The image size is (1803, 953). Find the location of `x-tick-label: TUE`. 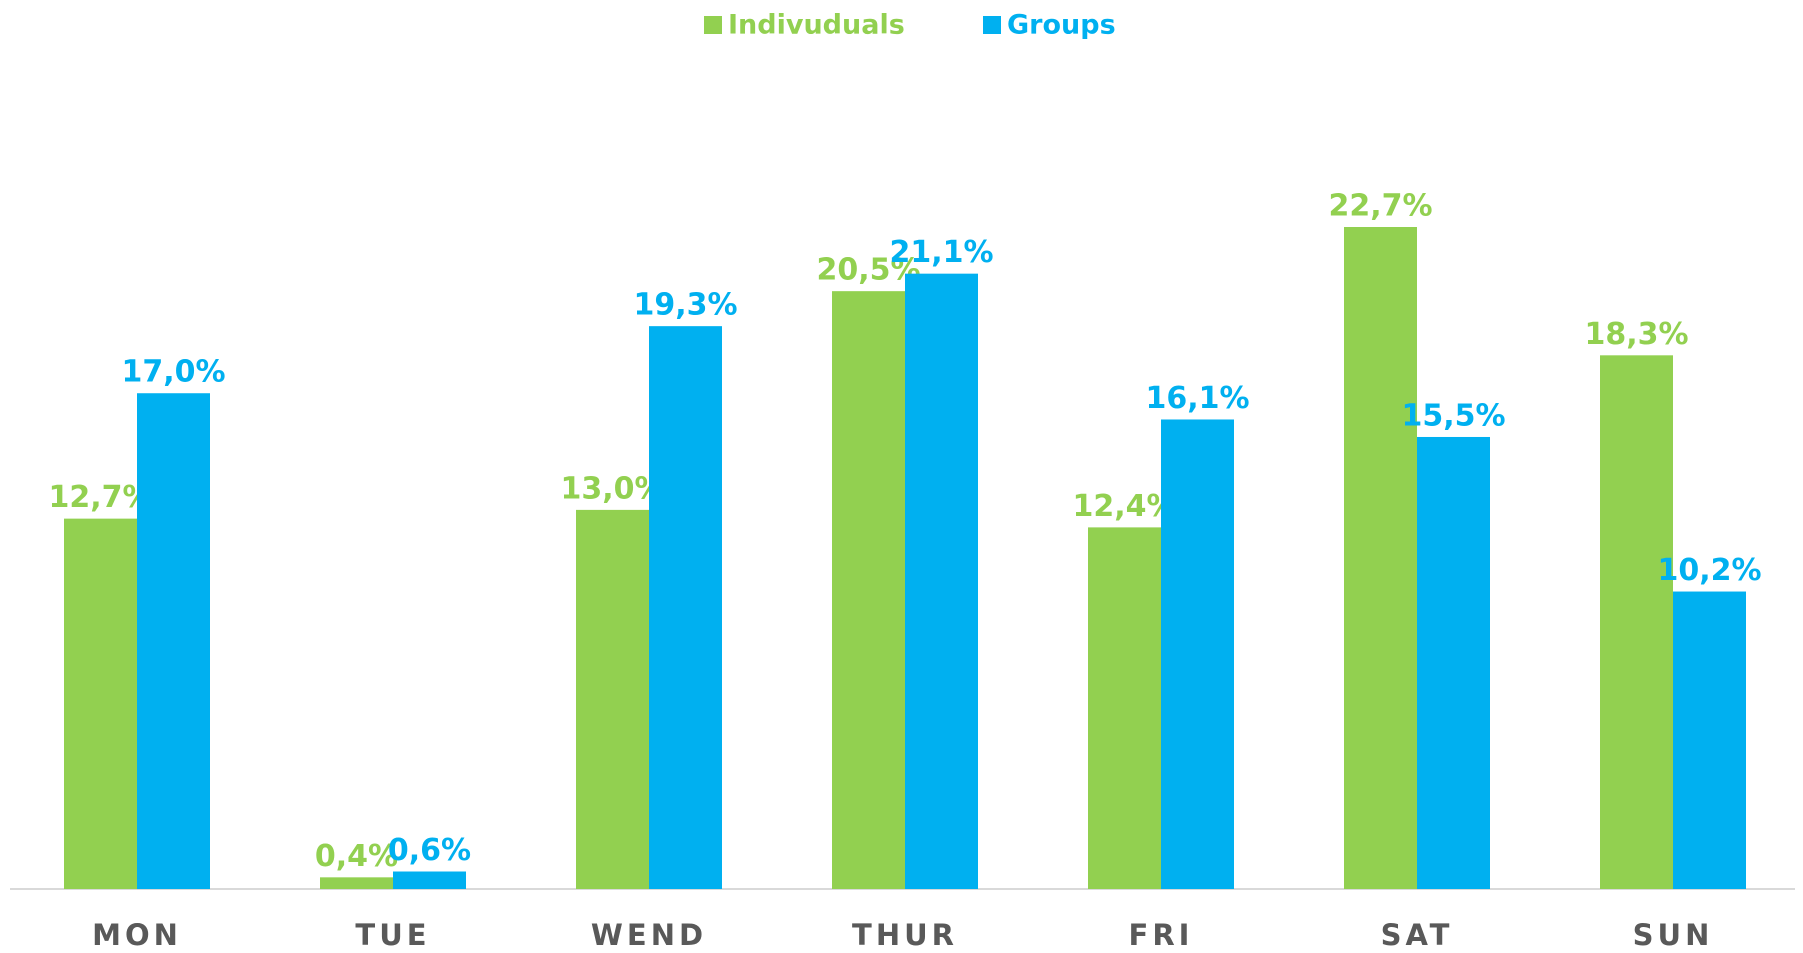

x-tick-label: TUE is located at coordinates (392, 935).